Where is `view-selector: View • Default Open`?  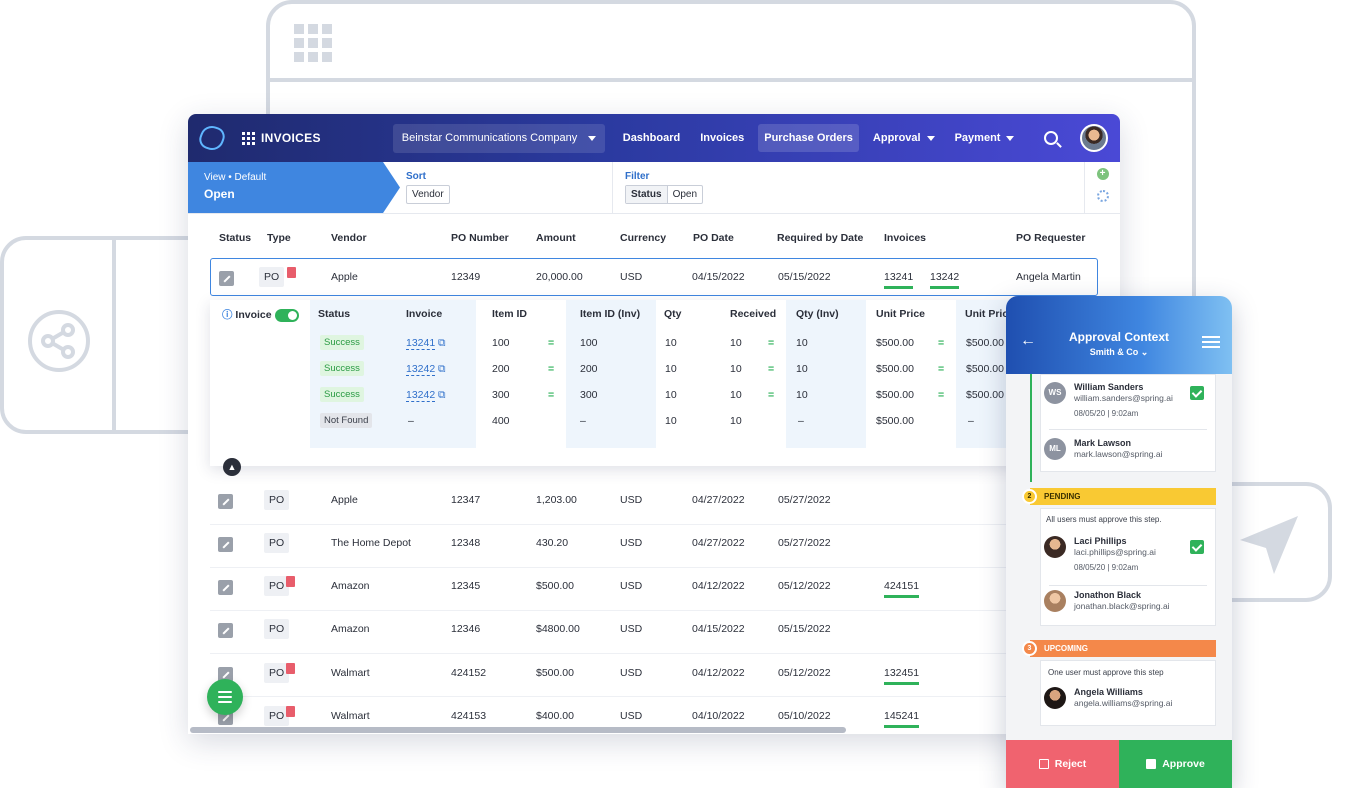 view-selector: View • Default Open is located at coordinates (294, 187).